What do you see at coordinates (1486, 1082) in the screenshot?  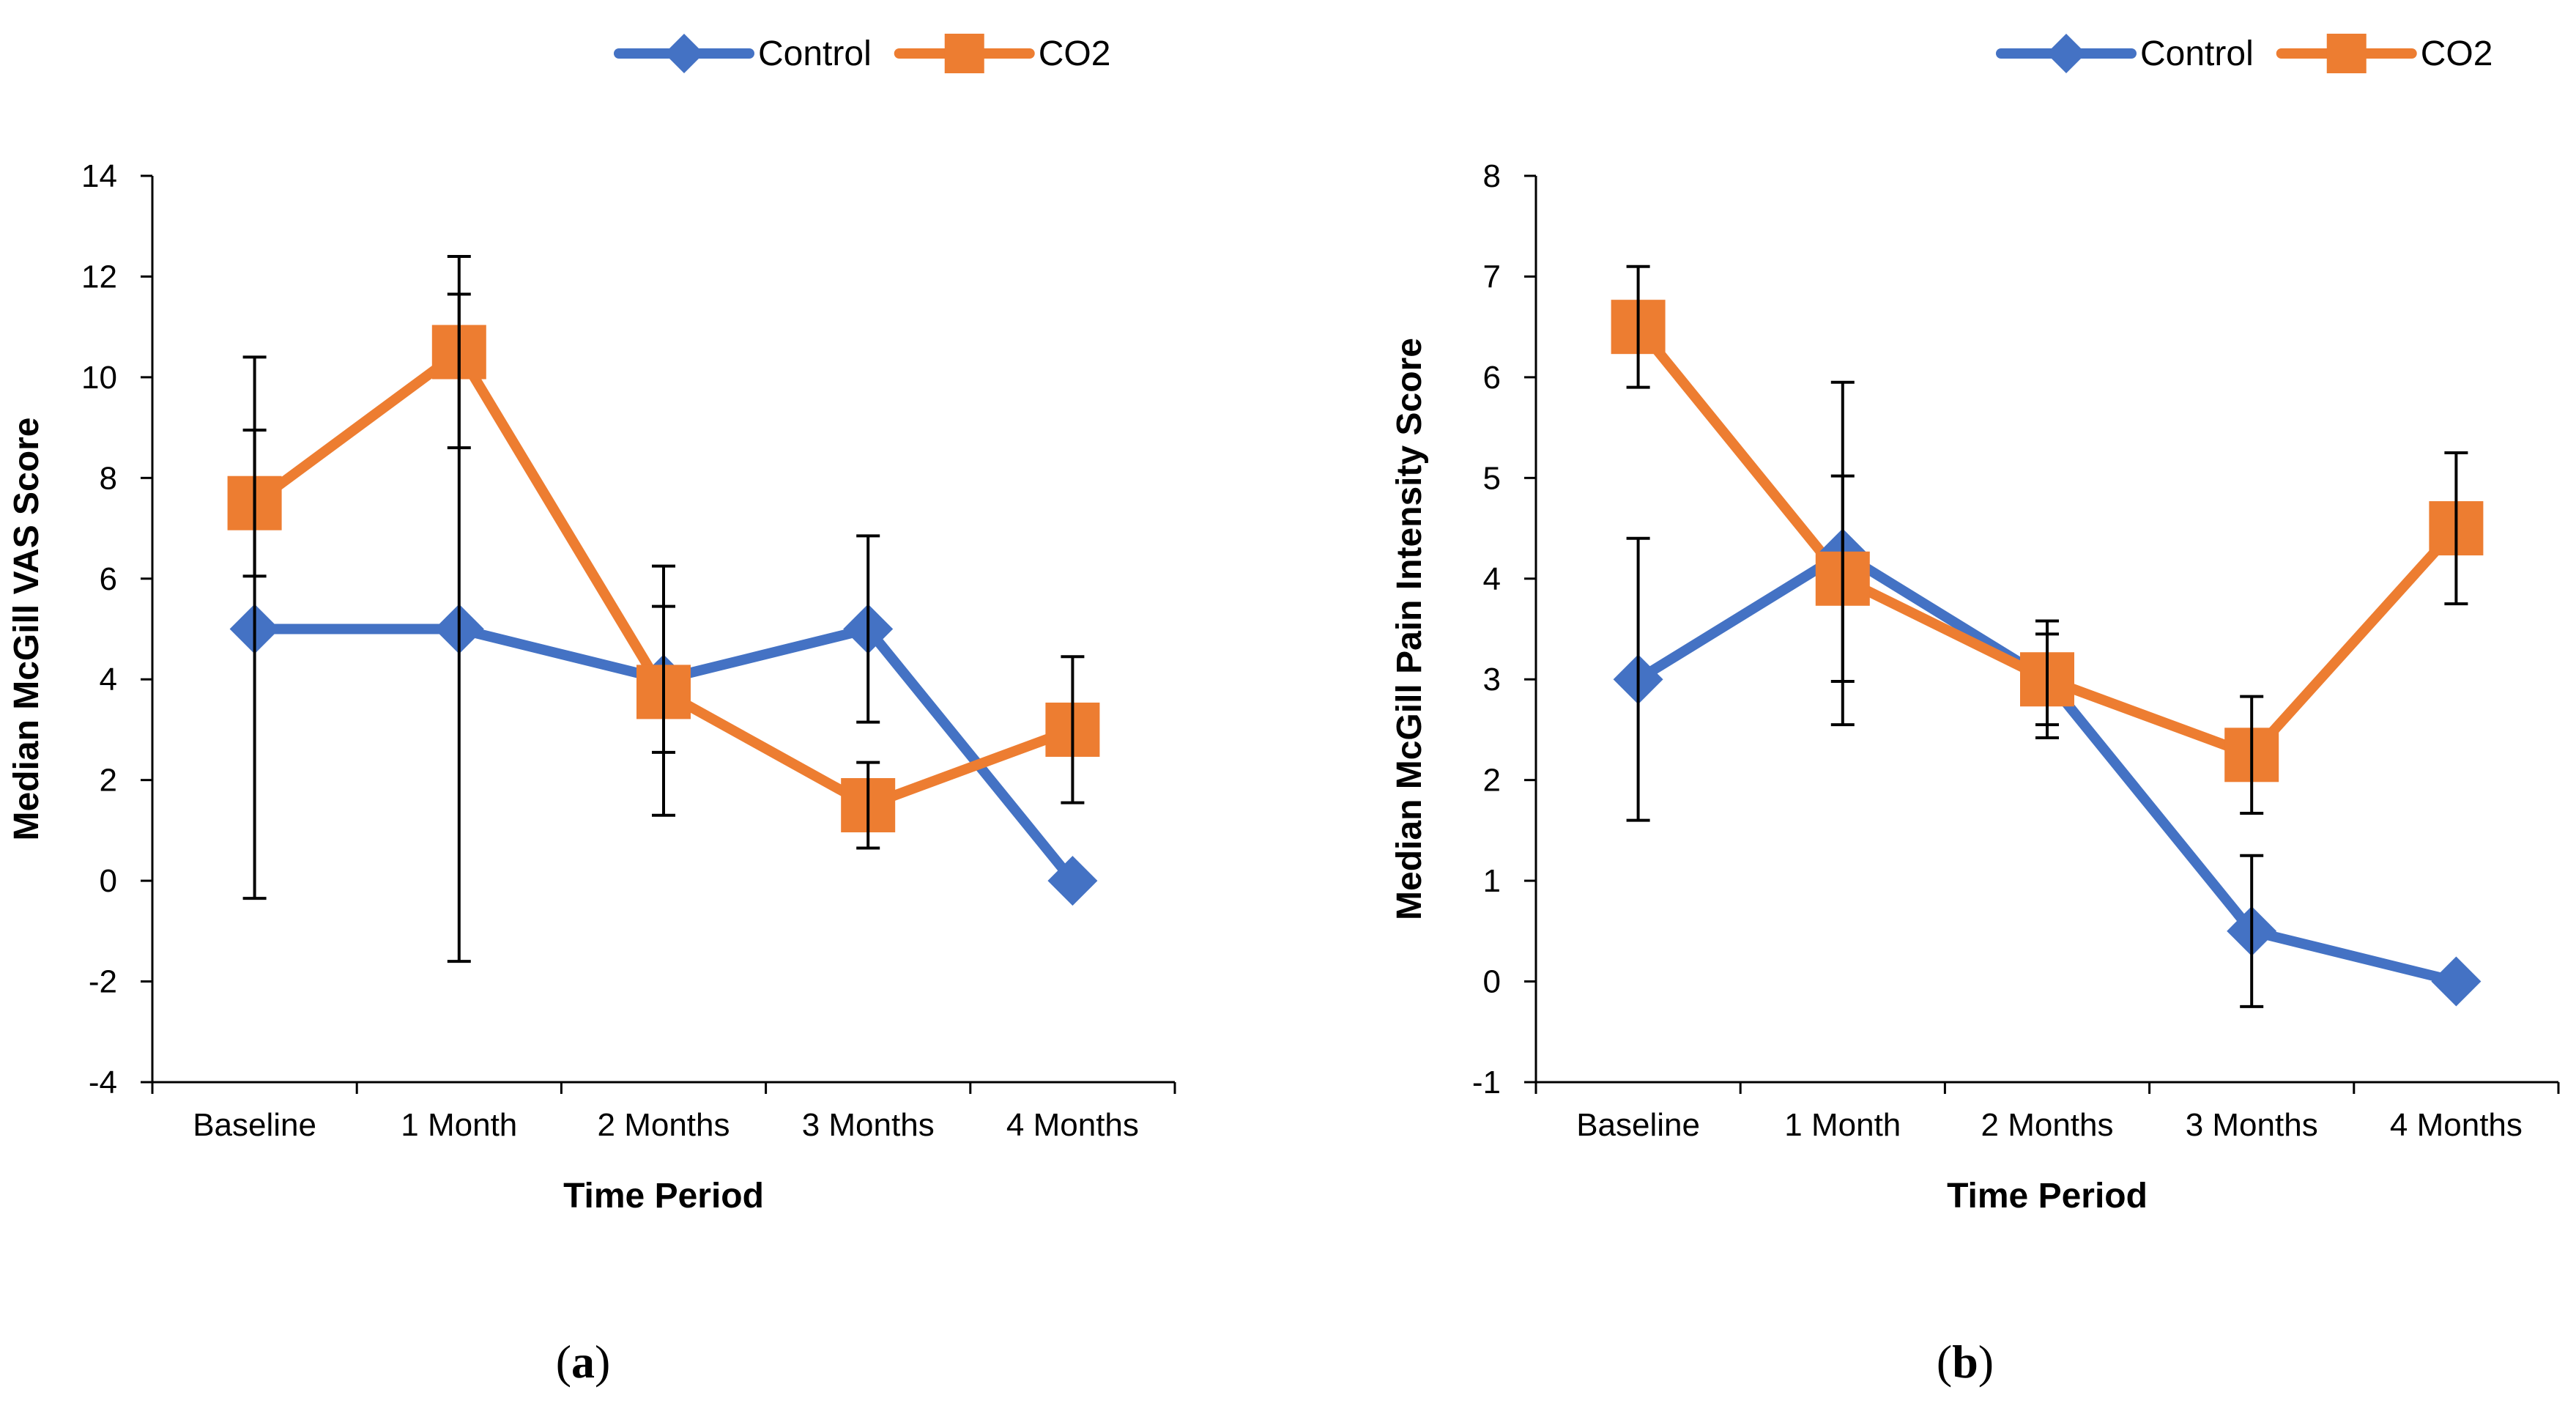 I see `y-tick-label: -1` at bounding box center [1486, 1082].